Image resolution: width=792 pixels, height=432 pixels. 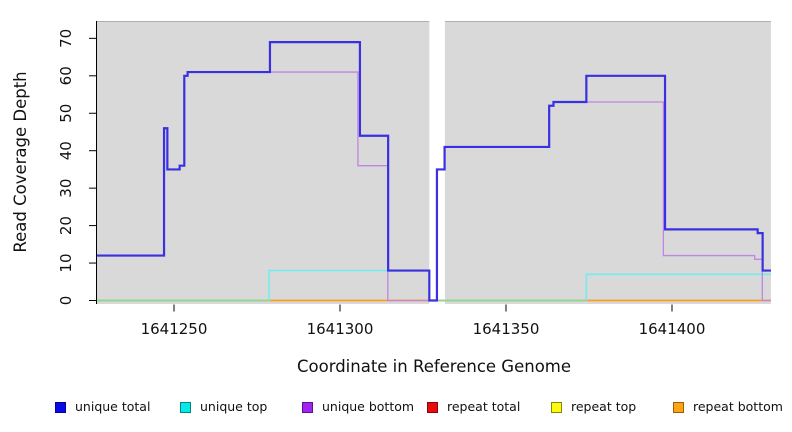 I want to click on legend-item-unique-top: unique top, so click(x=223, y=407).